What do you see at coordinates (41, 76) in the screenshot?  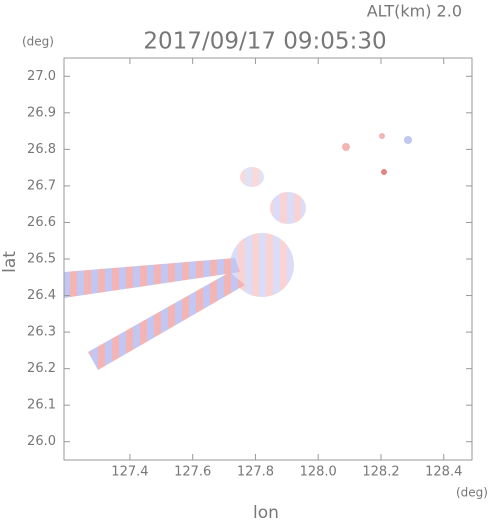 I see `y-tick-label: 27.0` at bounding box center [41, 76].